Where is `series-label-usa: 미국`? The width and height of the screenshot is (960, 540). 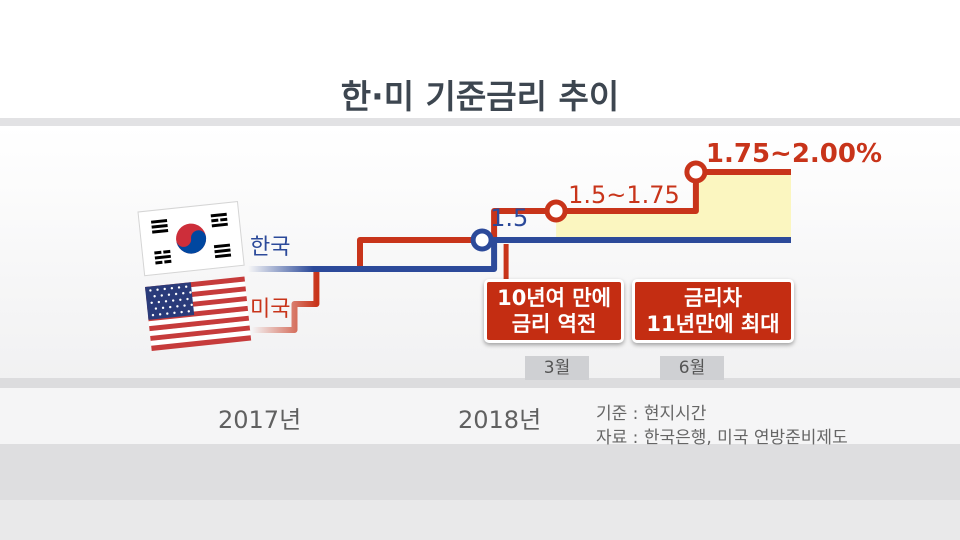
series-label-usa: 미국 is located at coordinates (270, 309).